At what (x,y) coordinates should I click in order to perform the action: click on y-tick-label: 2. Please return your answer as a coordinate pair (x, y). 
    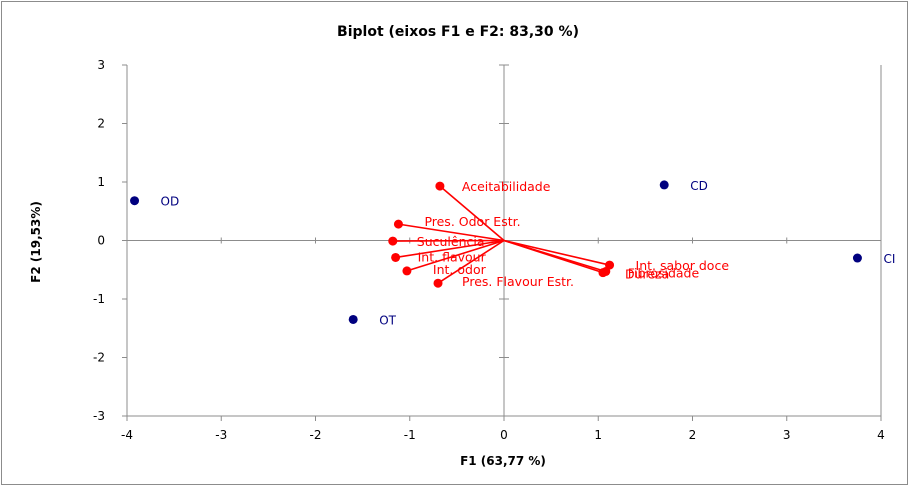
    Looking at the image, I should click on (101, 124).